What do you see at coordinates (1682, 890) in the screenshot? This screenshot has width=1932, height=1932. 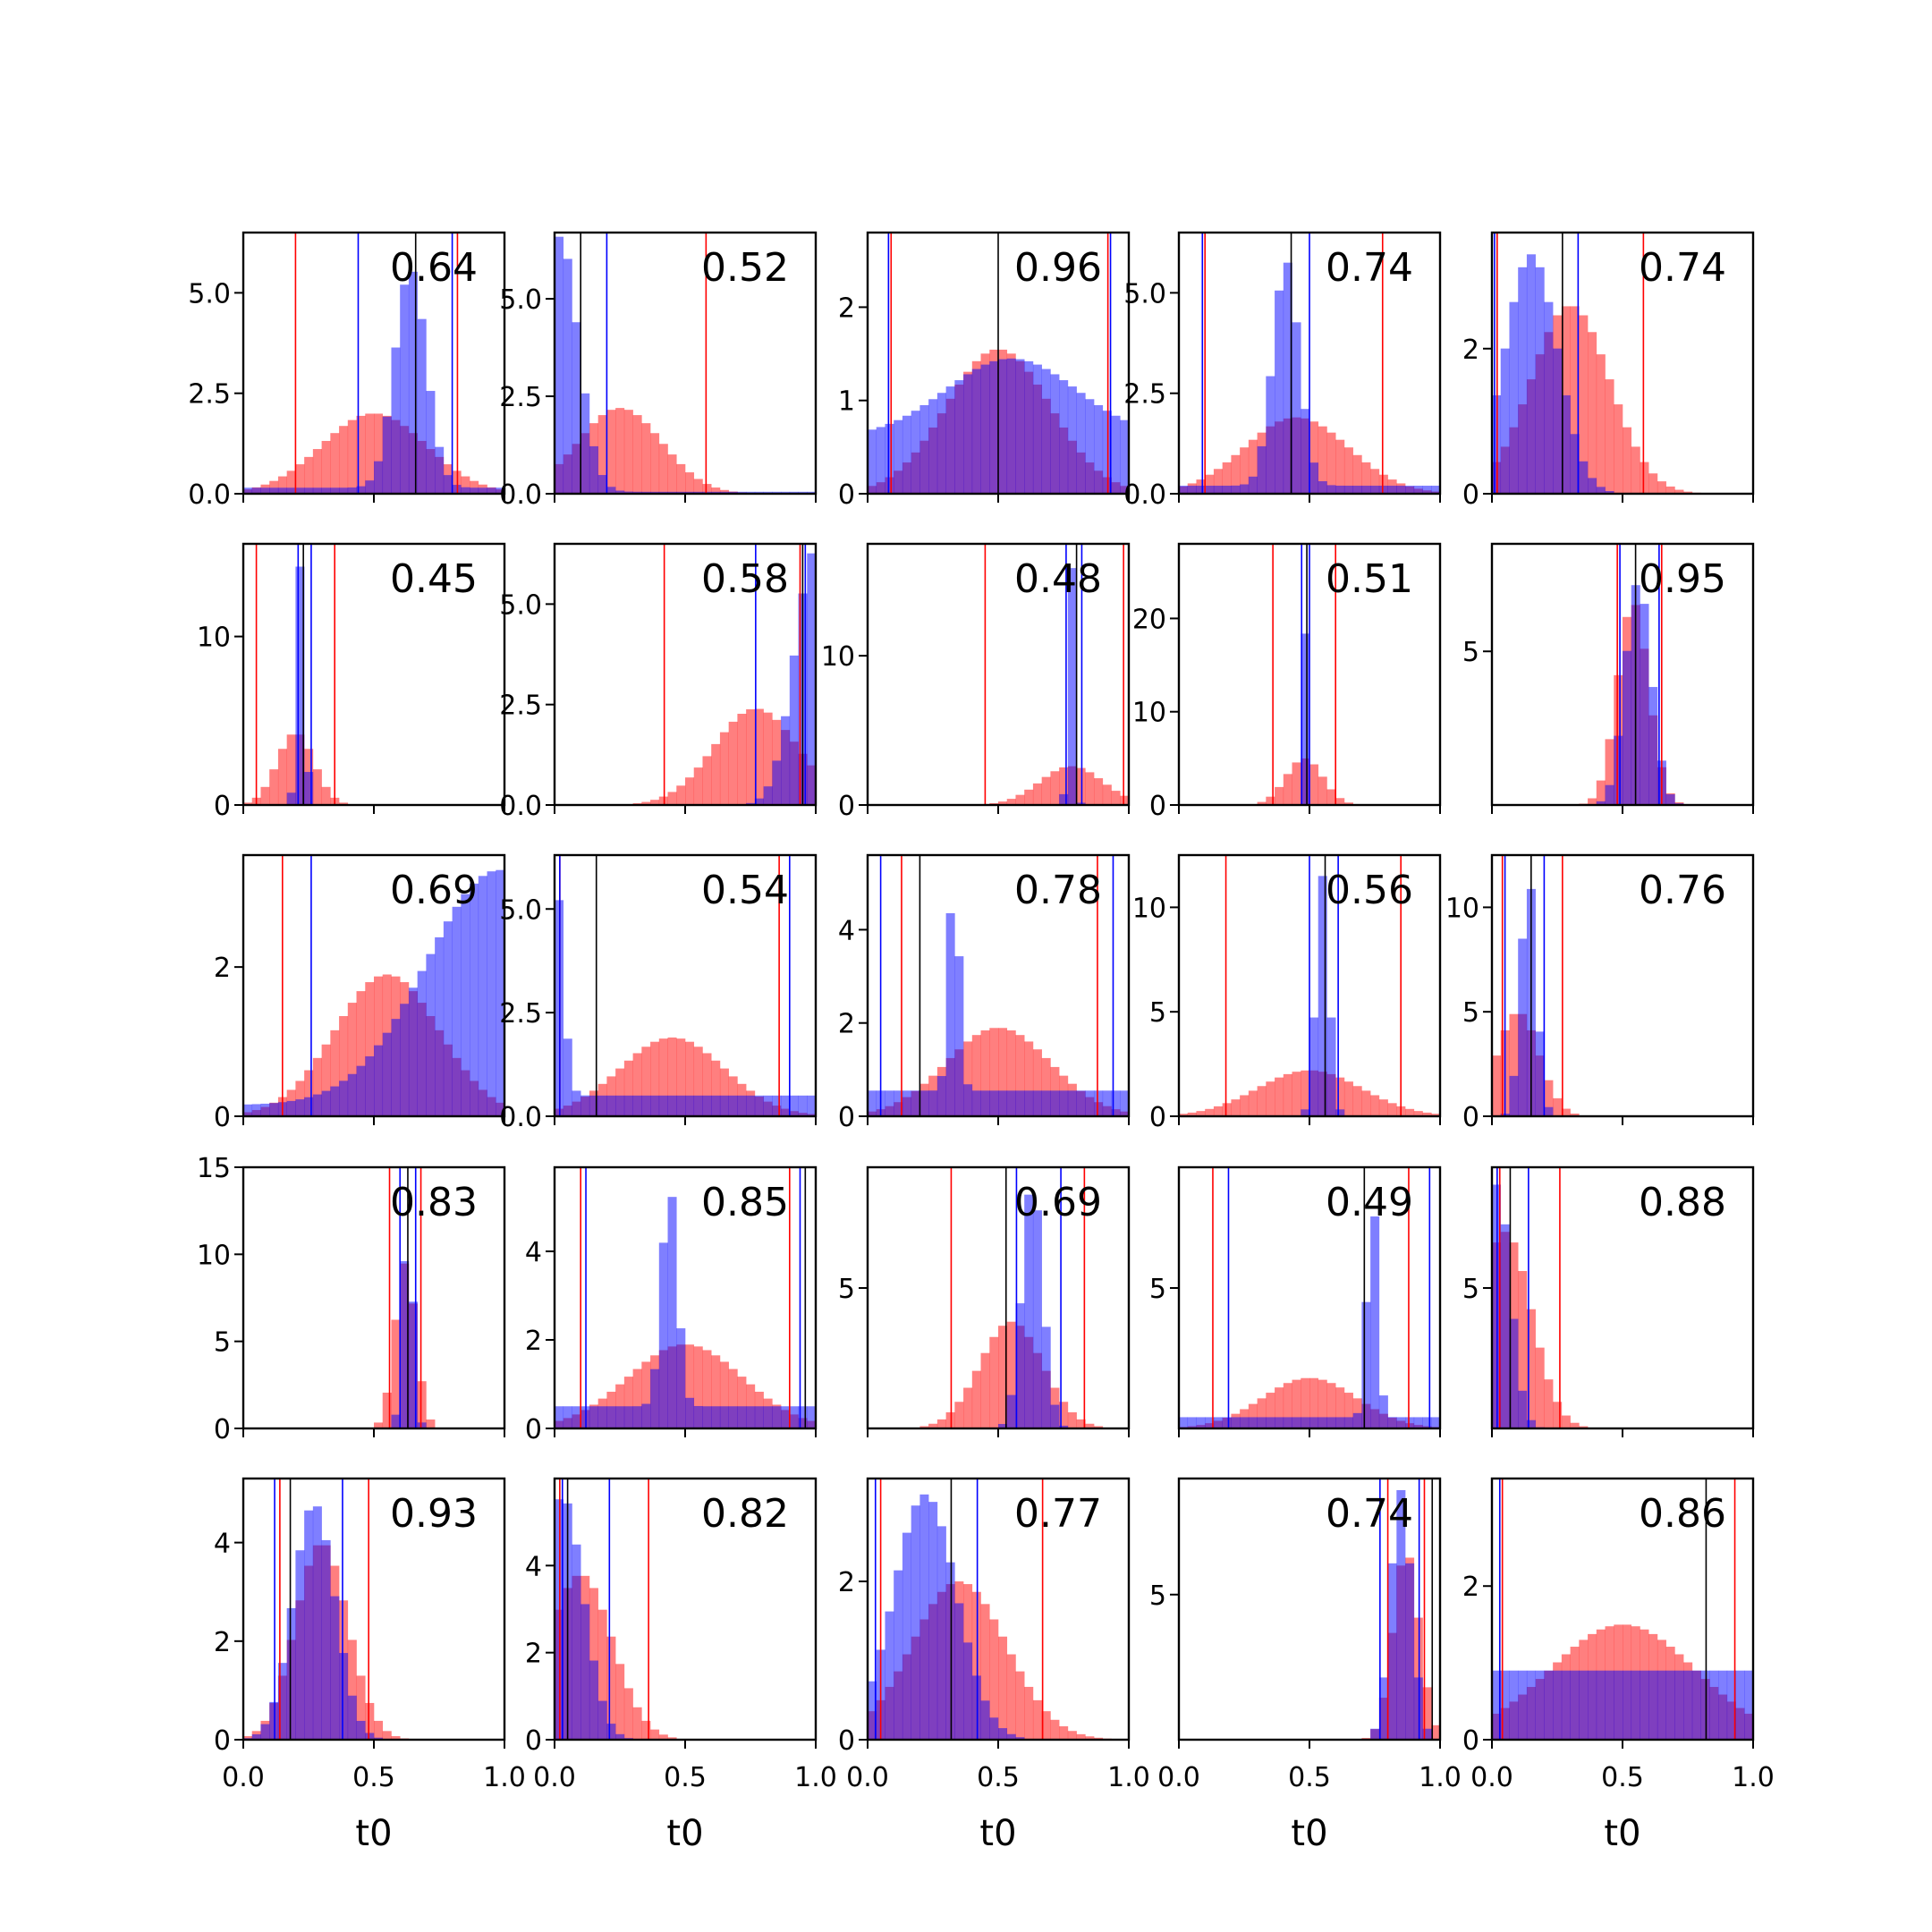 I see `panel-value-label: 0.76` at bounding box center [1682, 890].